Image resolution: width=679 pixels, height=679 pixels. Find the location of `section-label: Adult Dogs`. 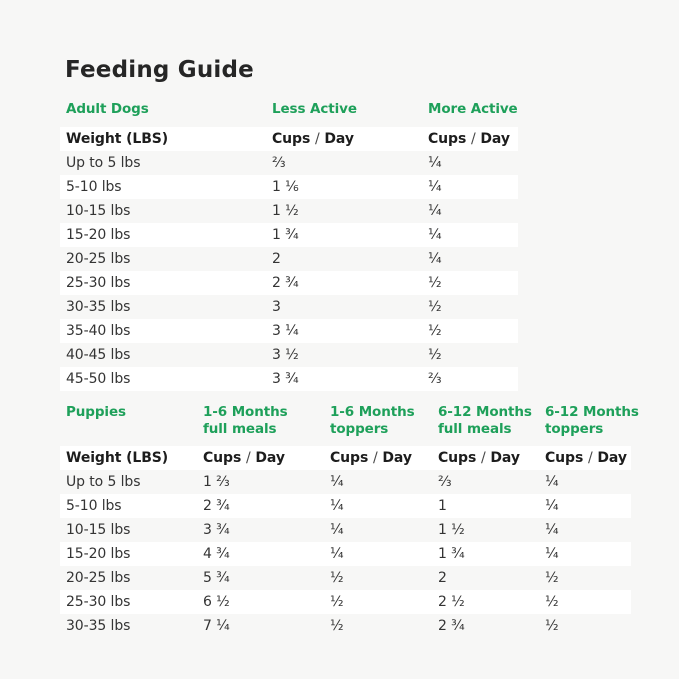

section-label: Adult Dogs is located at coordinates (166, 109).